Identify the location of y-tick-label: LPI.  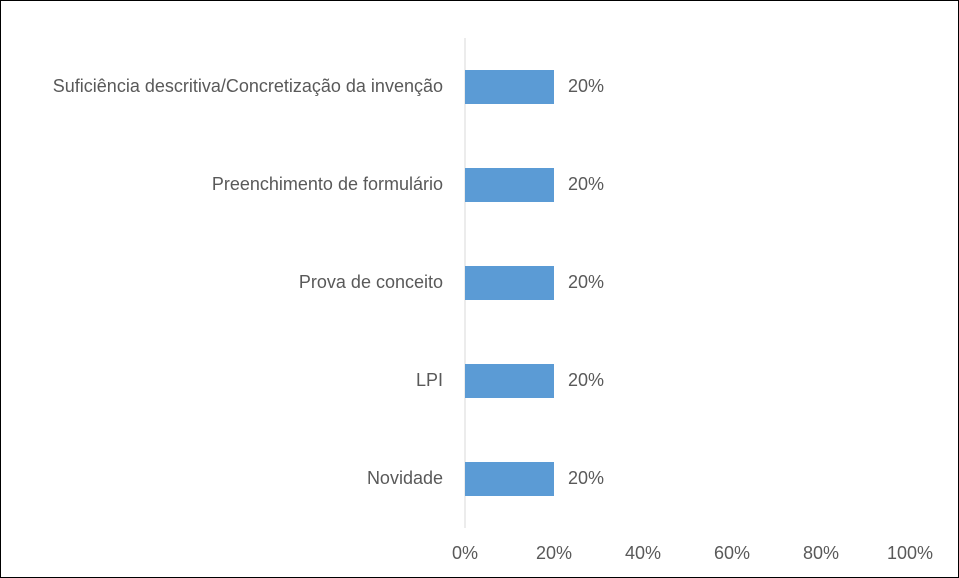
(429, 380).